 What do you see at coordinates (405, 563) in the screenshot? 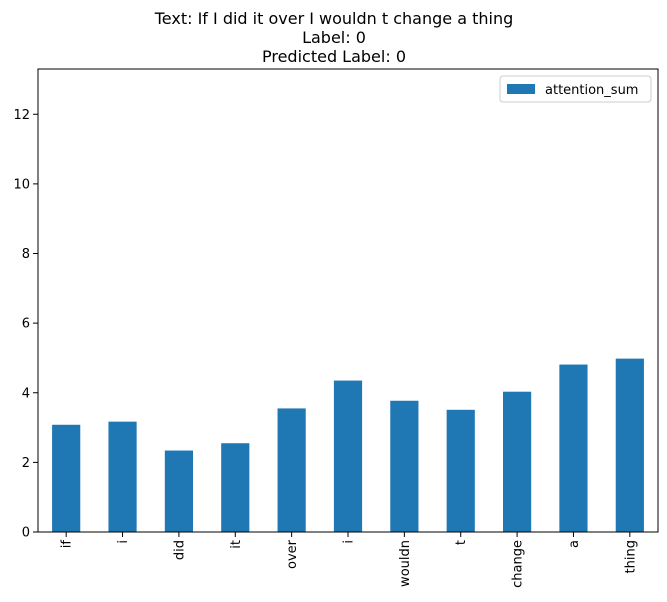
I see `x-tick-label-6: wouldn` at bounding box center [405, 563].